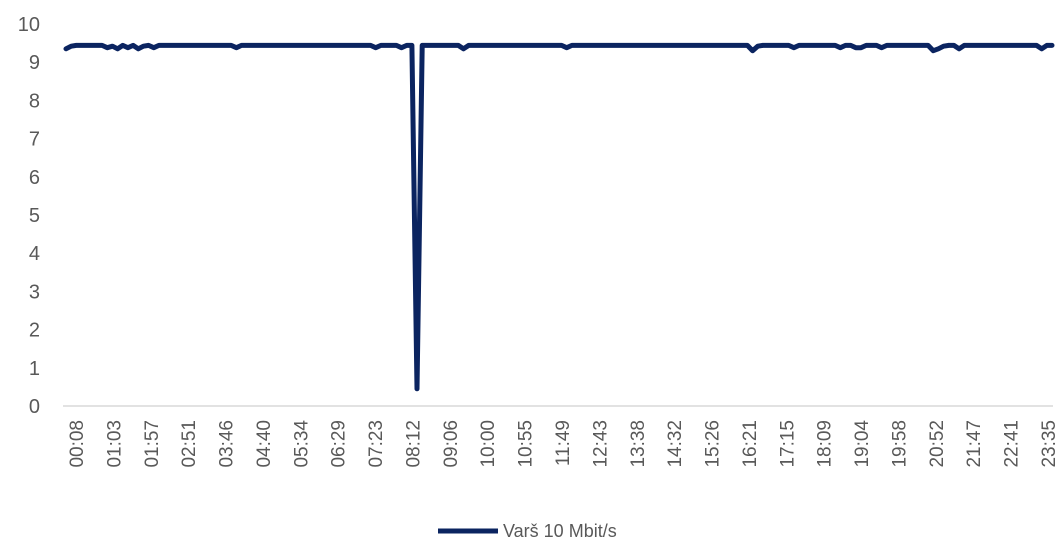  Describe the element at coordinates (413, 444) in the screenshot. I see `x-tick-label: 08:12` at that location.